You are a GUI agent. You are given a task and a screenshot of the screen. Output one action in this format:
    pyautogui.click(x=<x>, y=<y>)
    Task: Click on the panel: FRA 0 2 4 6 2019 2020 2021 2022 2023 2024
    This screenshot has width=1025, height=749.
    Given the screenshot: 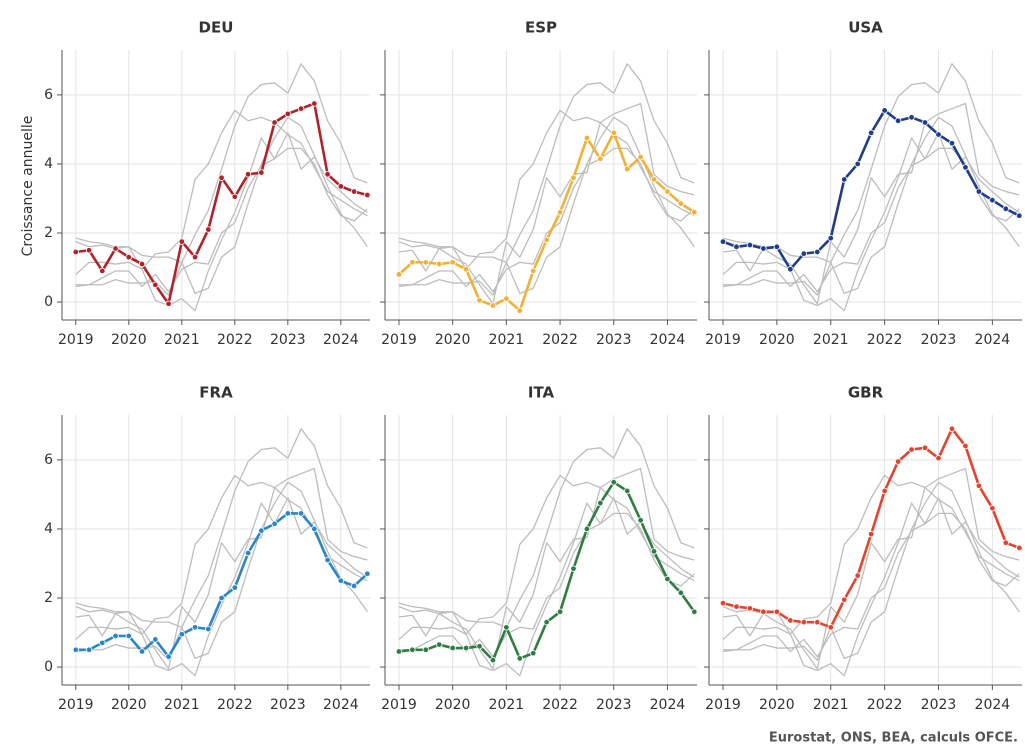 What is the action you would take?
    pyautogui.click(x=207, y=548)
    